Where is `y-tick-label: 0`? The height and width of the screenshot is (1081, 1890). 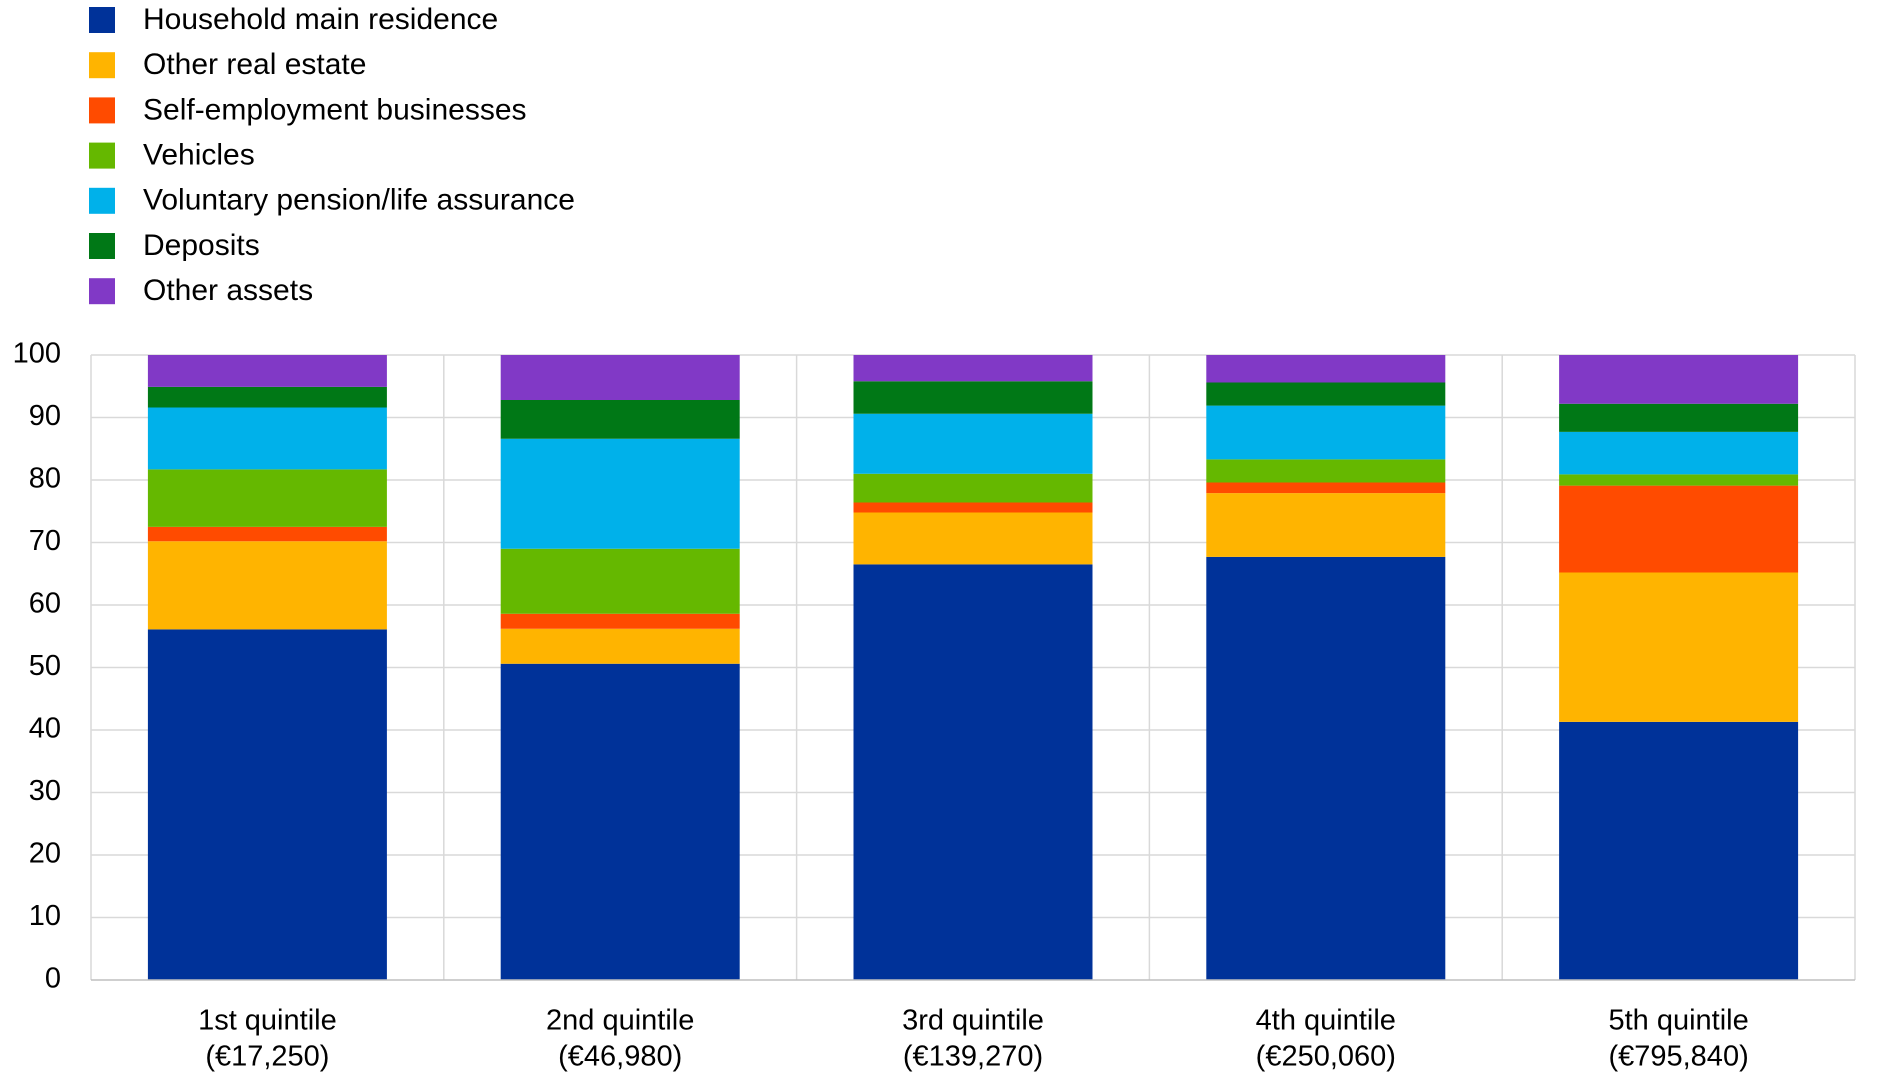
y-tick-label: 0 is located at coordinates (53, 979).